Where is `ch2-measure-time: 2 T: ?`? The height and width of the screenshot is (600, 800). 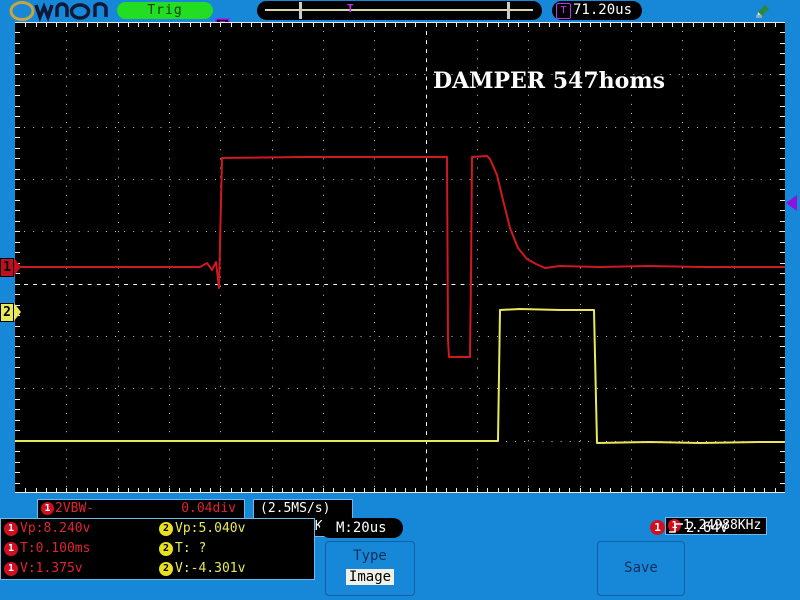 ch2-measure-time: 2 T: ? is located at coordinates (182, 549).